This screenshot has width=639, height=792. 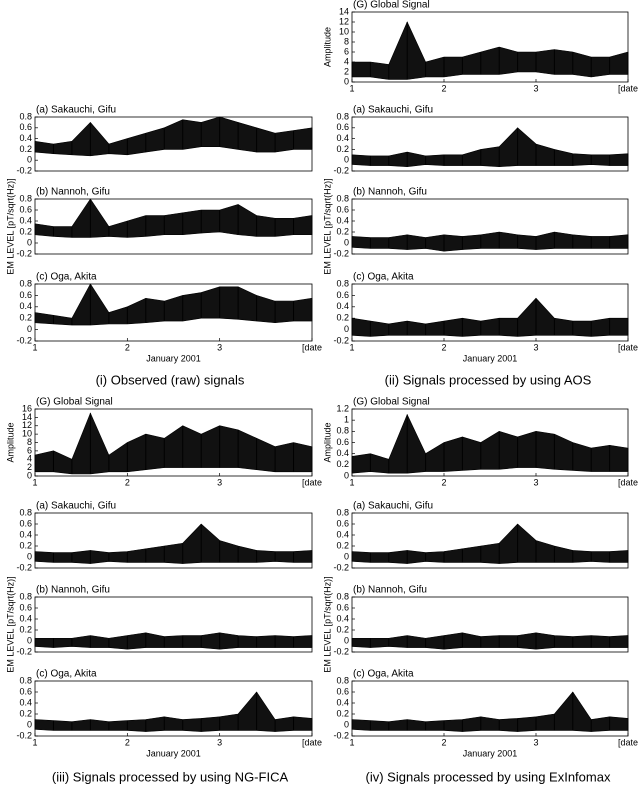 What do you see at coordinates (327, 47) in the screenshot?
I see `y-axis-label: Amplitude` at bounding box center [327, 47].